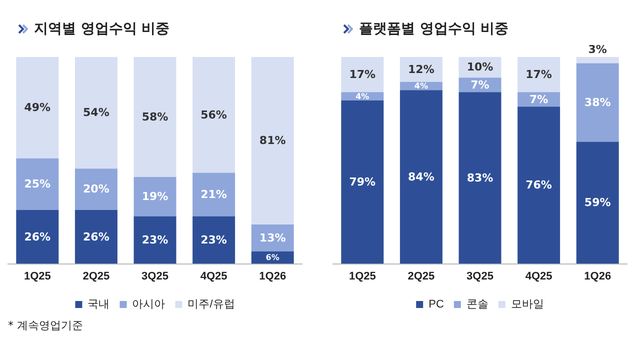 The image size is (640, 354). What do you see at coordinates (273, 257) in the screenshot?
I see `data-label: 6%` at bounding box center [273, 257].